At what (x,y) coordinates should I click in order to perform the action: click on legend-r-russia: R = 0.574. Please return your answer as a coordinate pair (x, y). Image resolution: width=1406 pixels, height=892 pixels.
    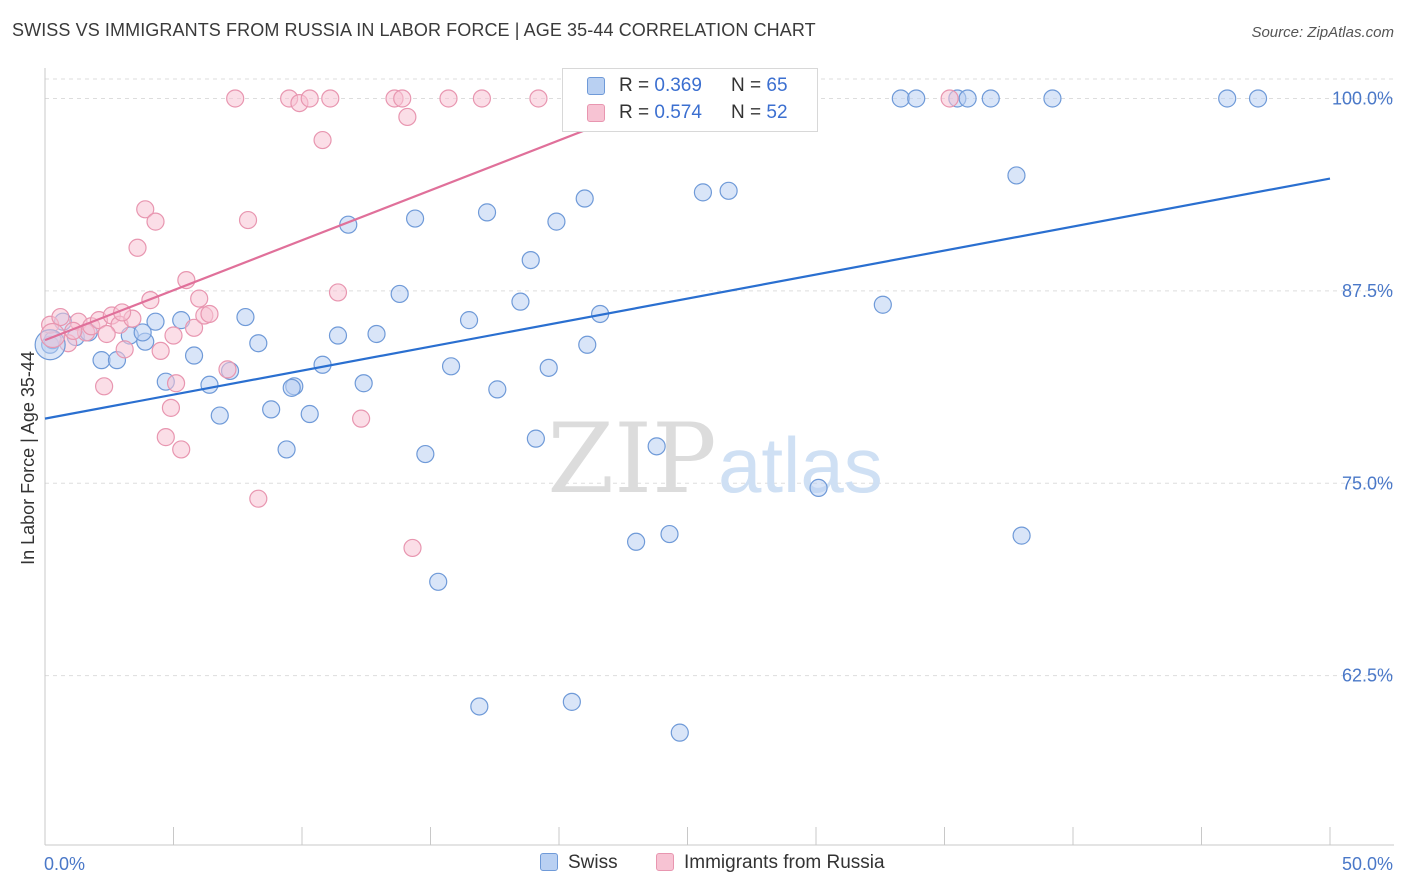
    Looking at the image, I should click on (660, 113).